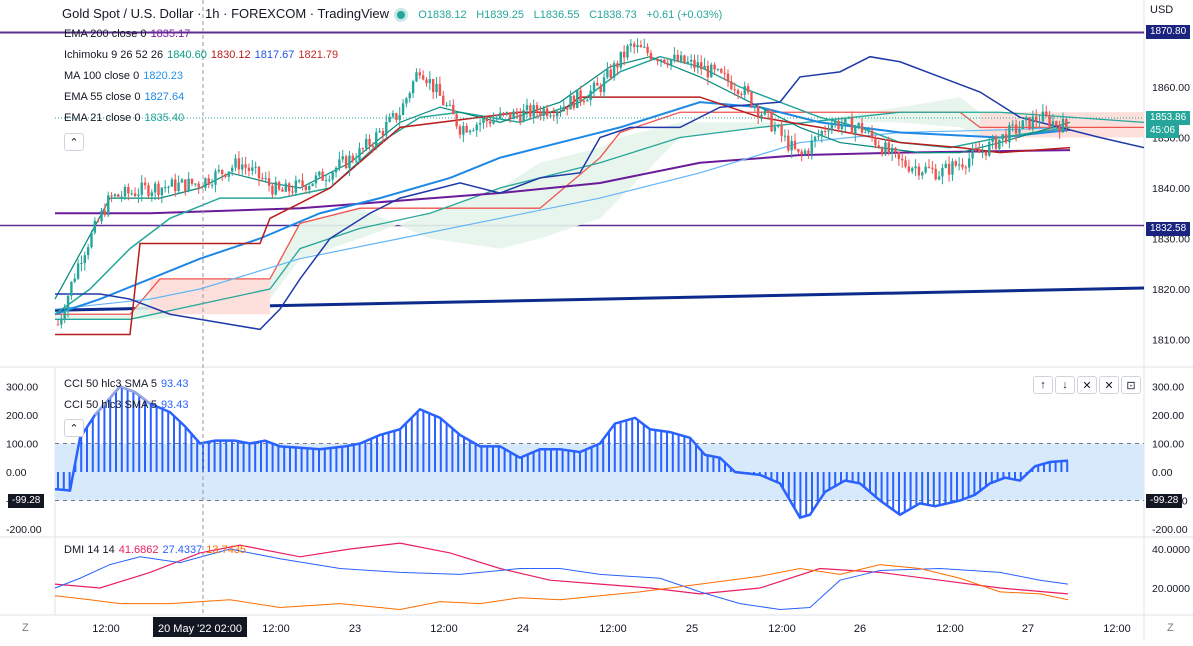  Describe the element at coordinates (1109, 385) in the screenshot. I see `pane-close-button: ✕` at that location.